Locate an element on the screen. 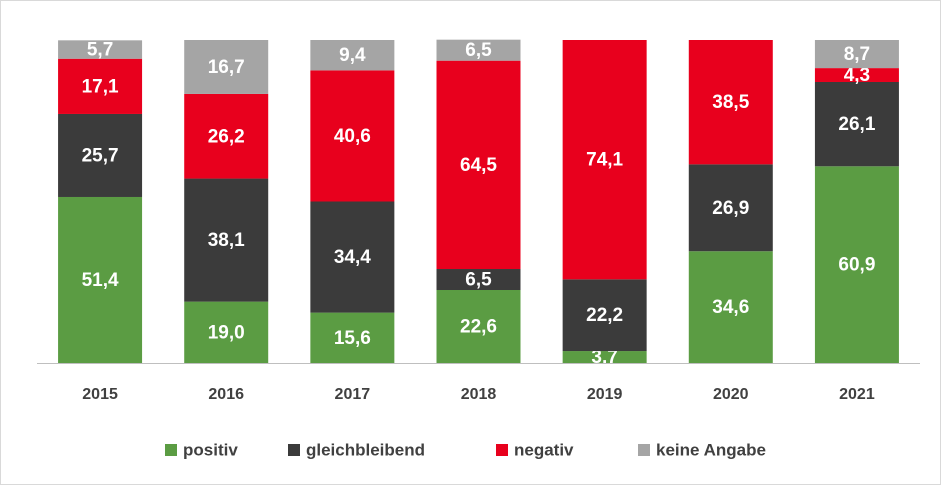 This screenshot has height=485, width=941. data-label: 19,0 is located at coordinates (226, 332).